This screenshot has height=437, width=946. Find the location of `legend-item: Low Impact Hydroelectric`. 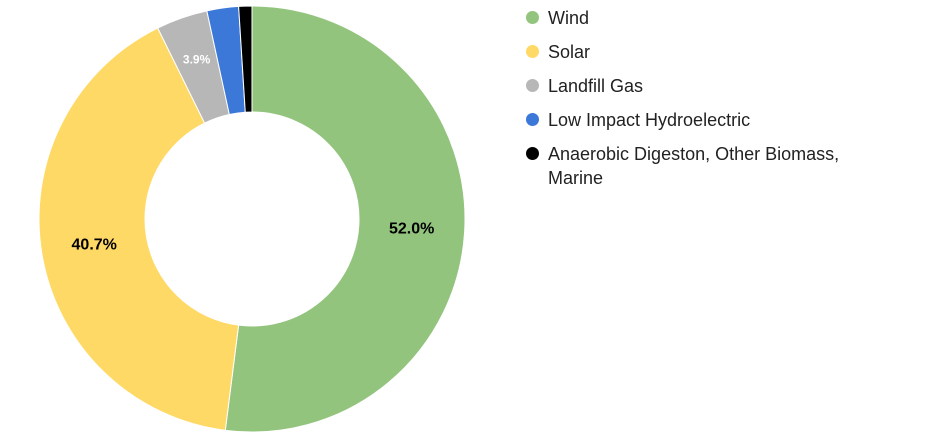

legend-item: Low Impact Hydroelectric is located at coordinates (706, 120).